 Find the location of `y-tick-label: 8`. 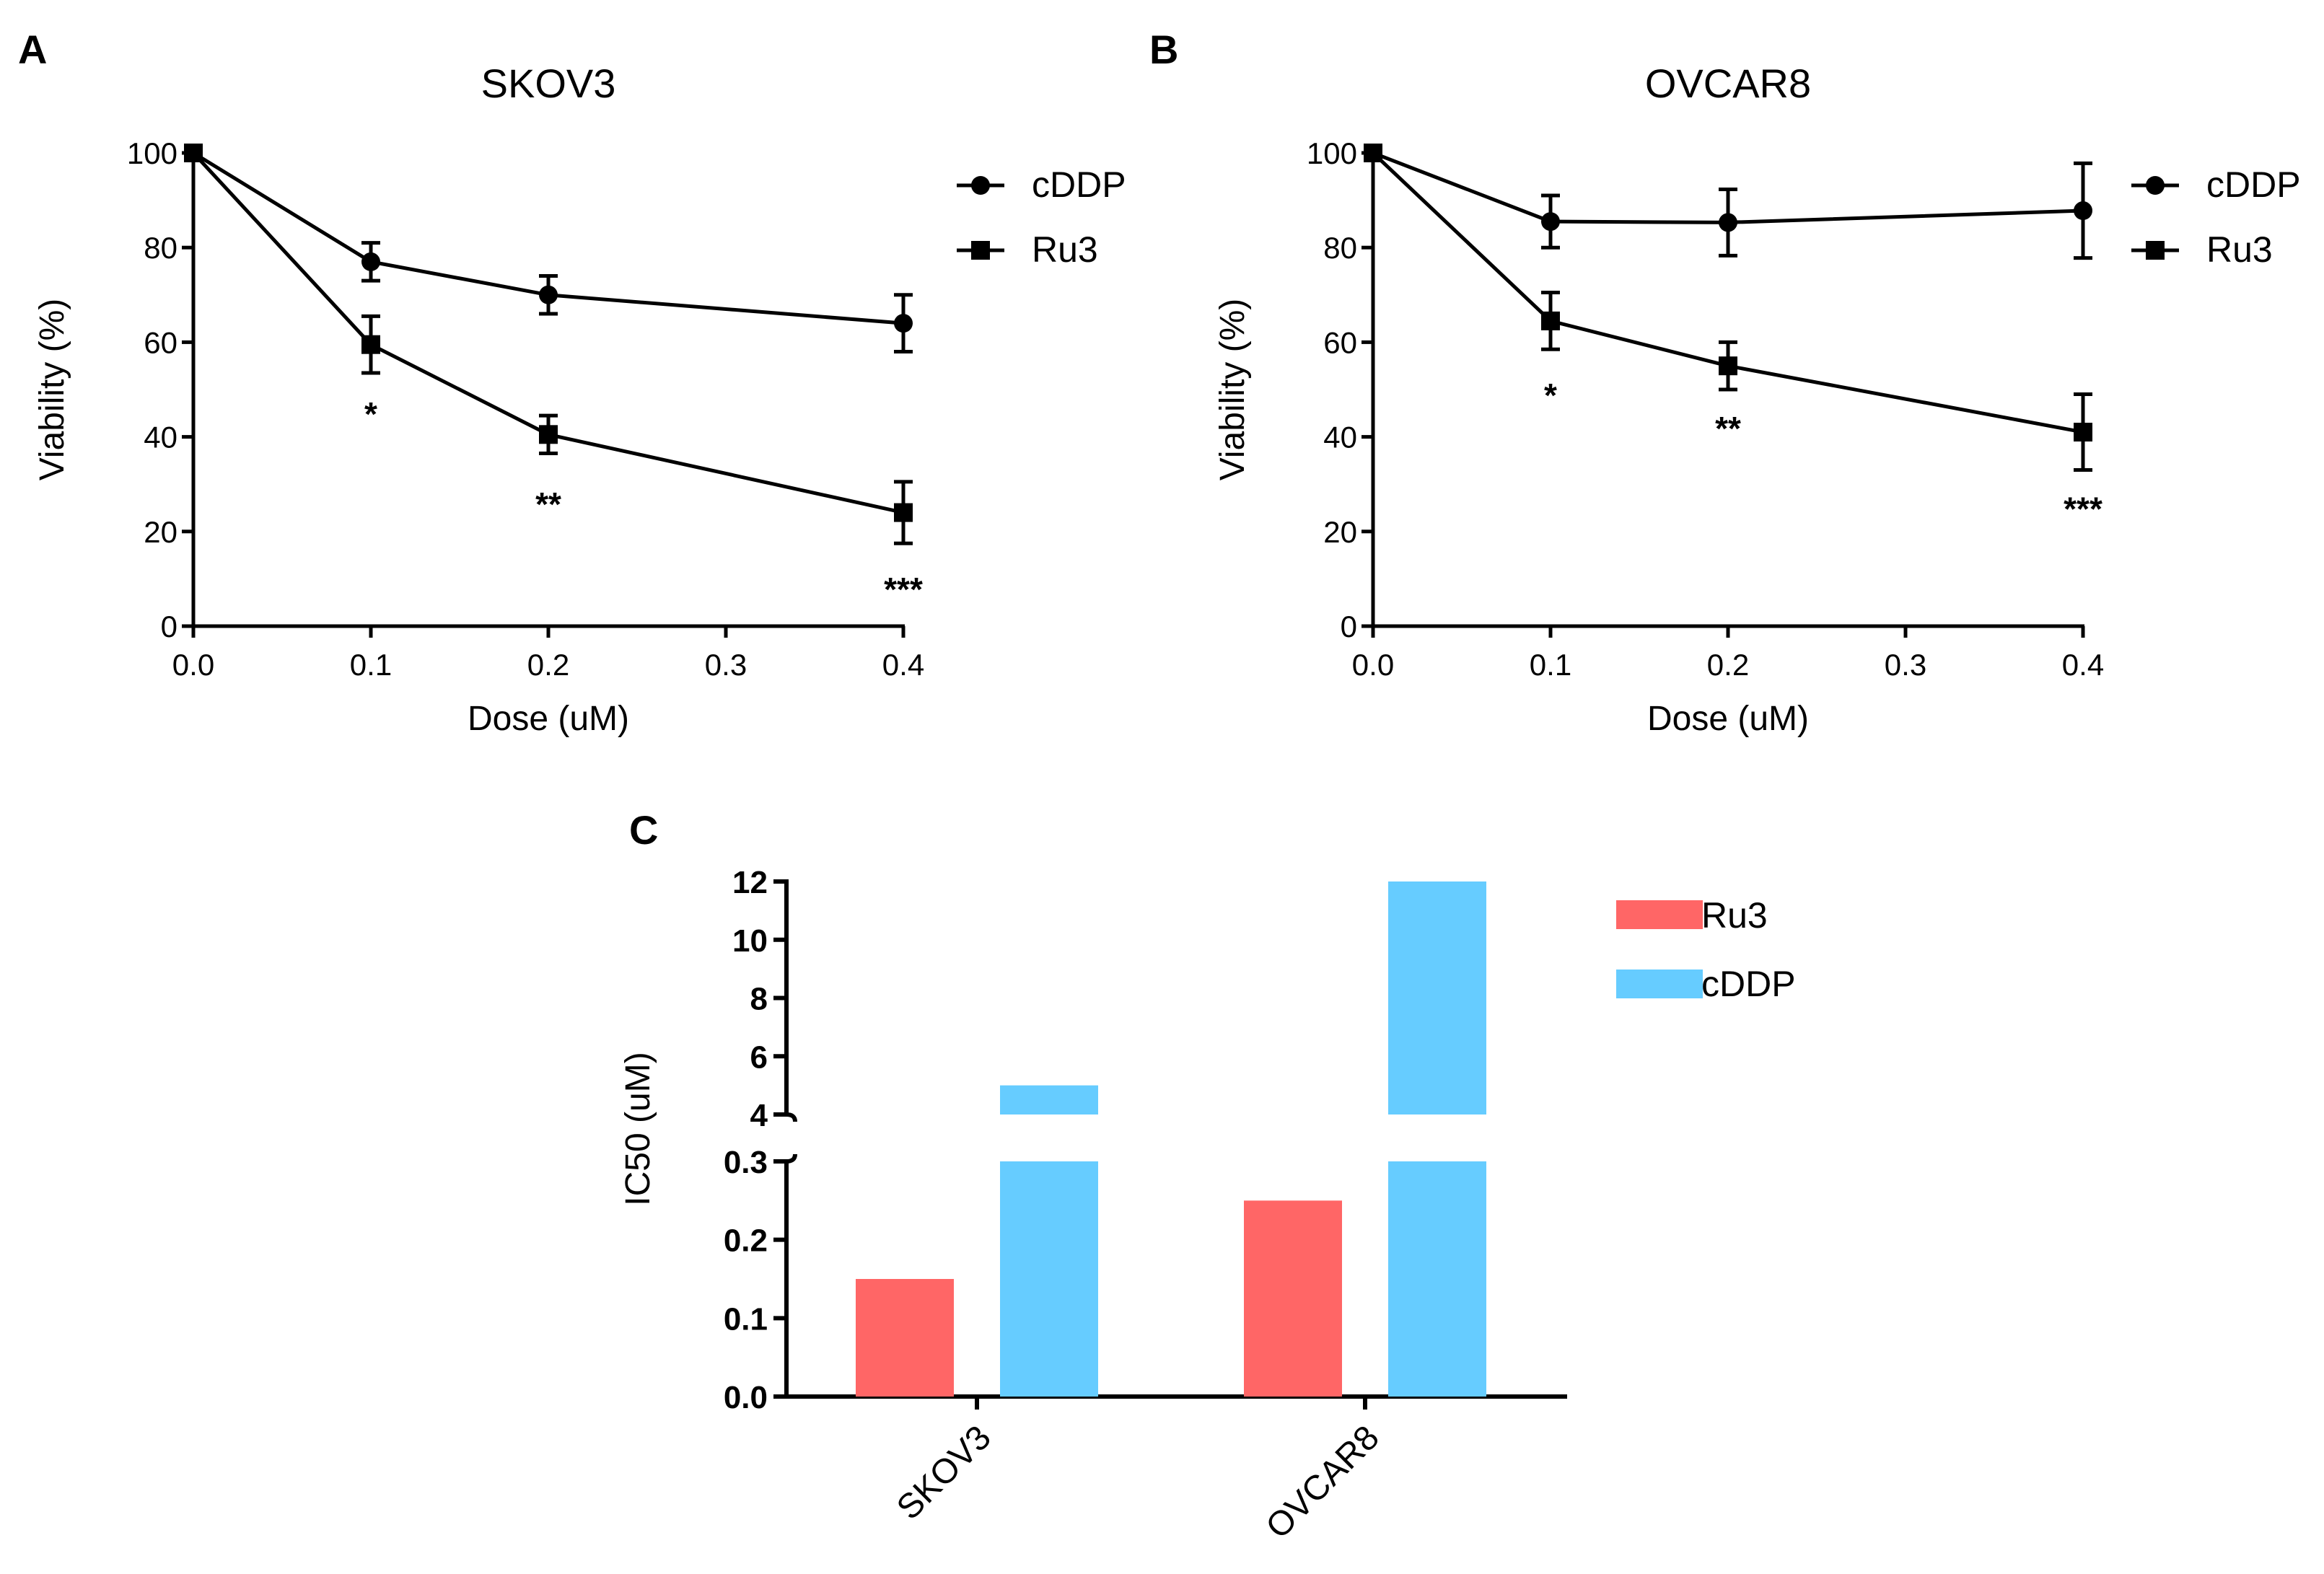

y-tick-label: 8 is located at coordinates (759, 999).